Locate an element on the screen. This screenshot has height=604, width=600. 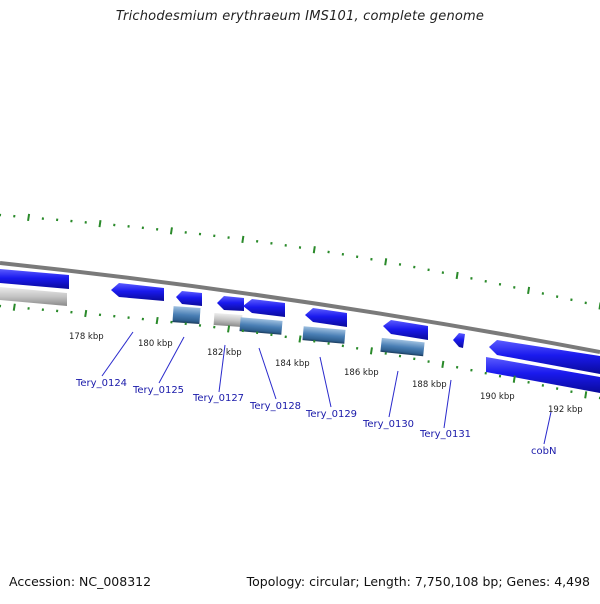
scale-tick-label: 178 kbp is located at coordinates (86, 337).